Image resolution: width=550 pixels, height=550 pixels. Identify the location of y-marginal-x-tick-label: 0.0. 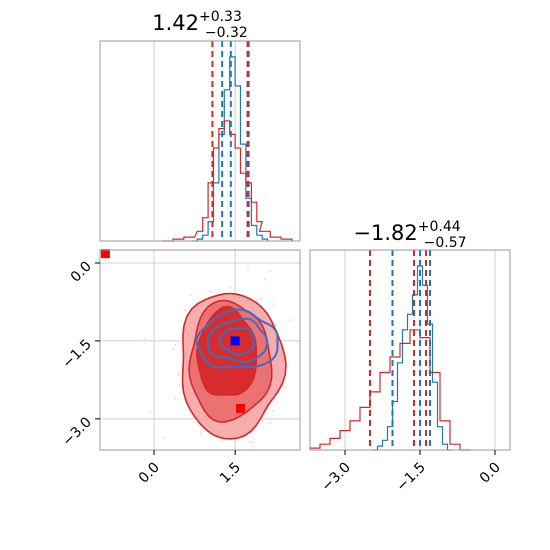
(490, 473).